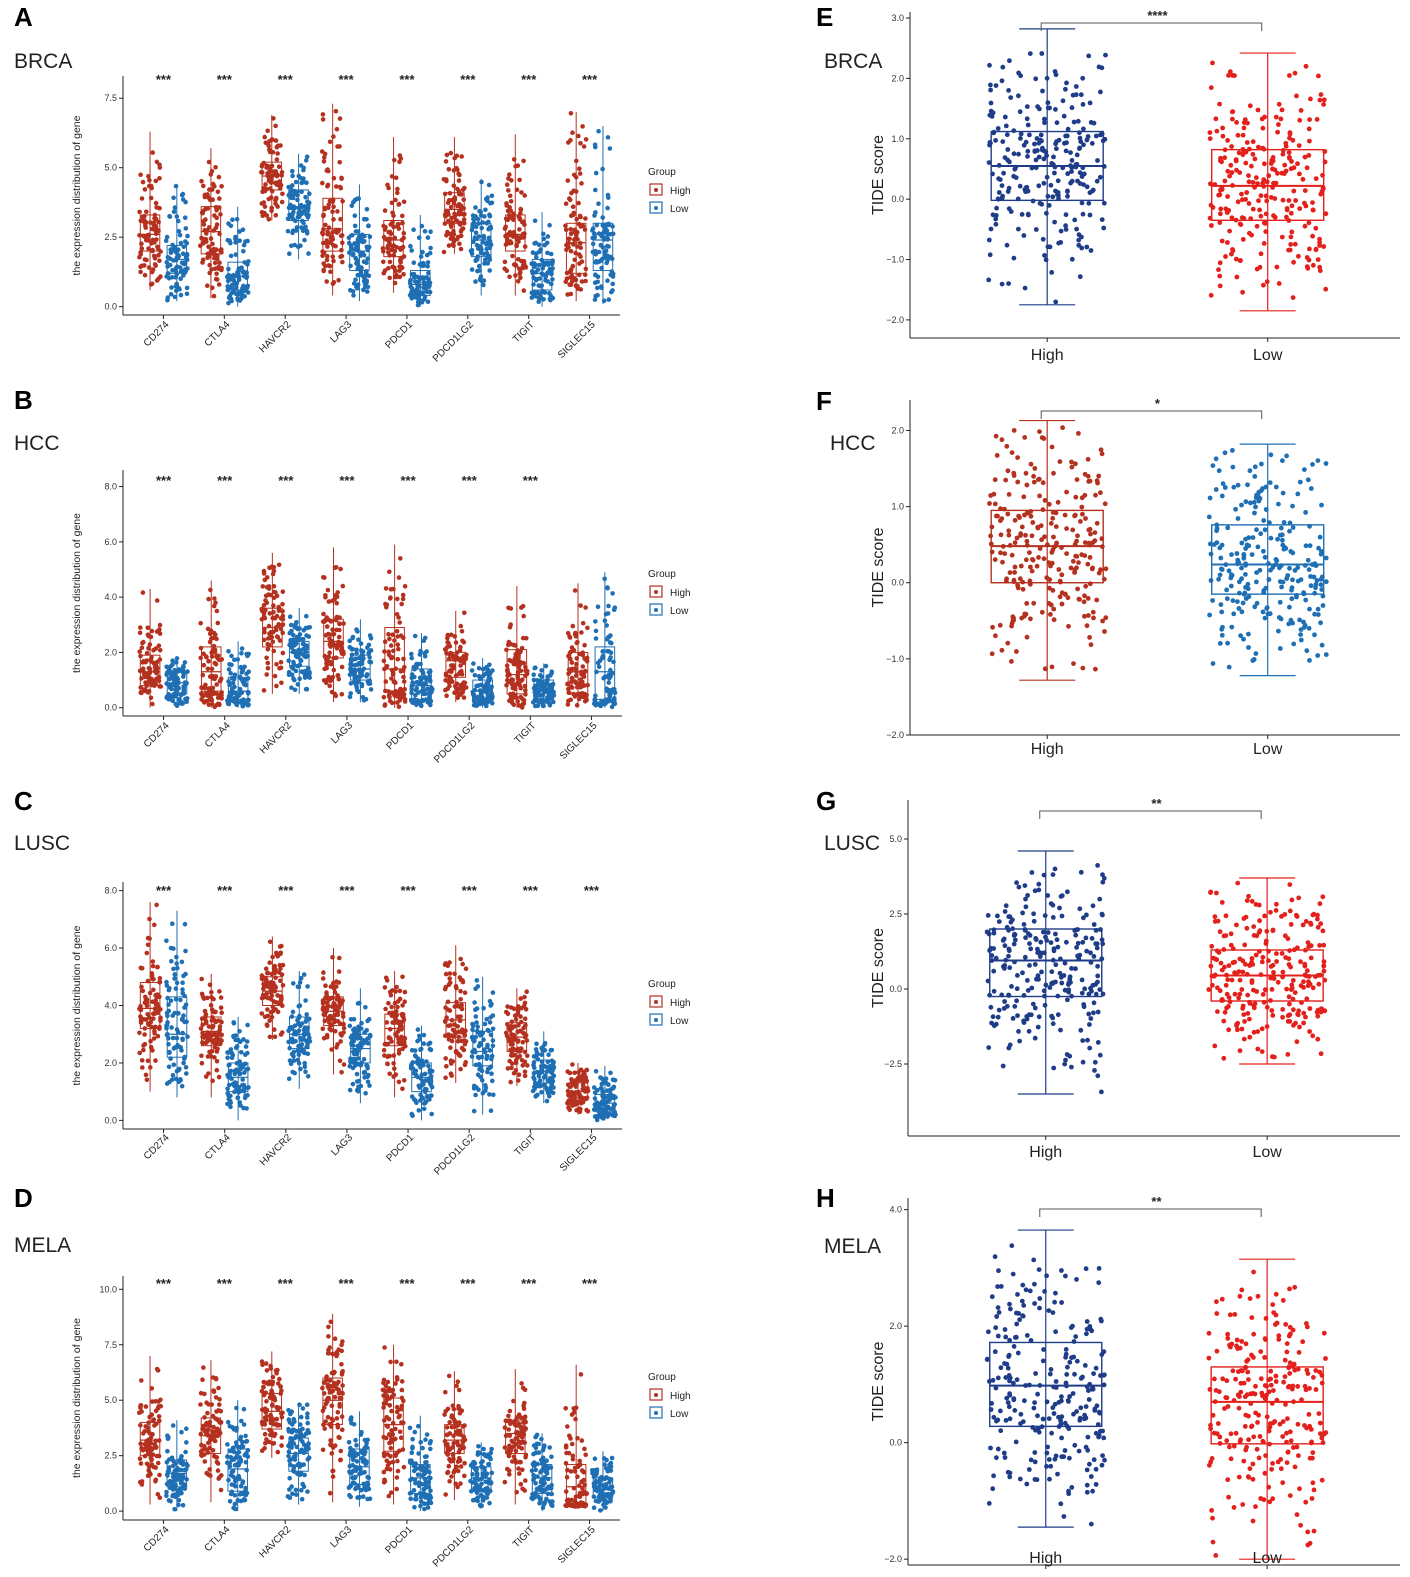 This screenshot has width=1410, height=1577. What do you see at coordinates (347, 890) in the screenshot?
I see `significance-label: ***` at bounding box center [347, 890].